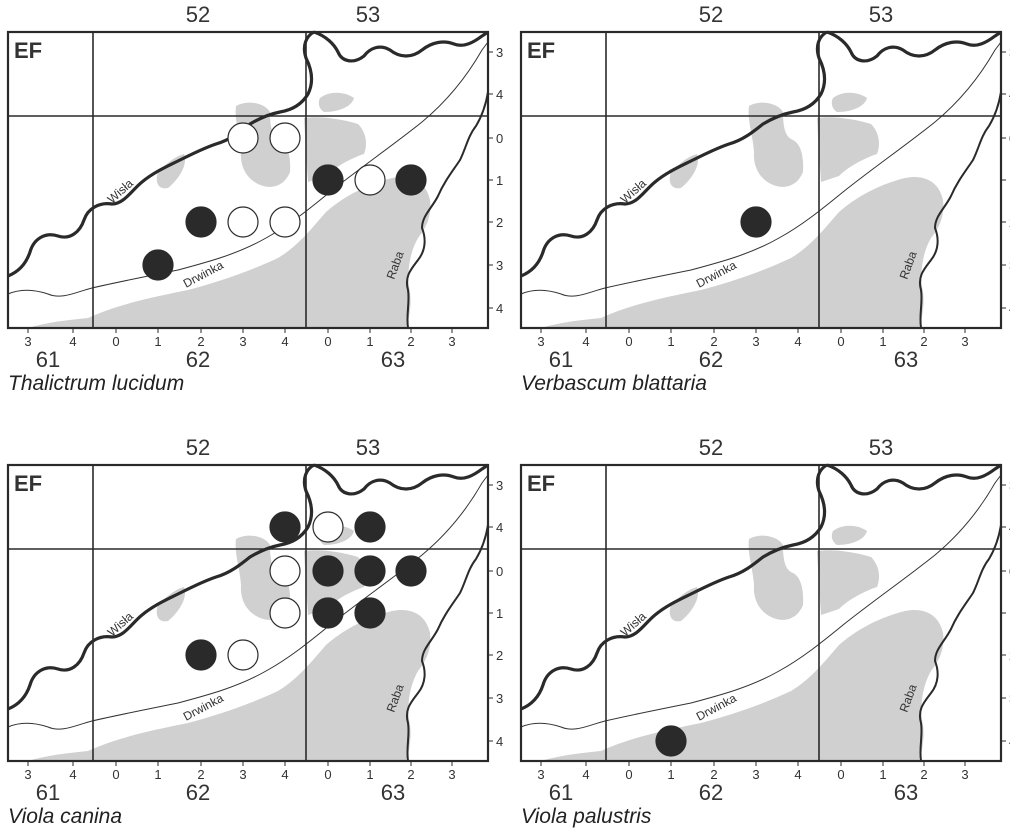 Image resolution: width=1010 pixels, height=835 pixels. Describe the element at coordinates (248, 154) in the screenshot. I see `river-wisla` at that location.